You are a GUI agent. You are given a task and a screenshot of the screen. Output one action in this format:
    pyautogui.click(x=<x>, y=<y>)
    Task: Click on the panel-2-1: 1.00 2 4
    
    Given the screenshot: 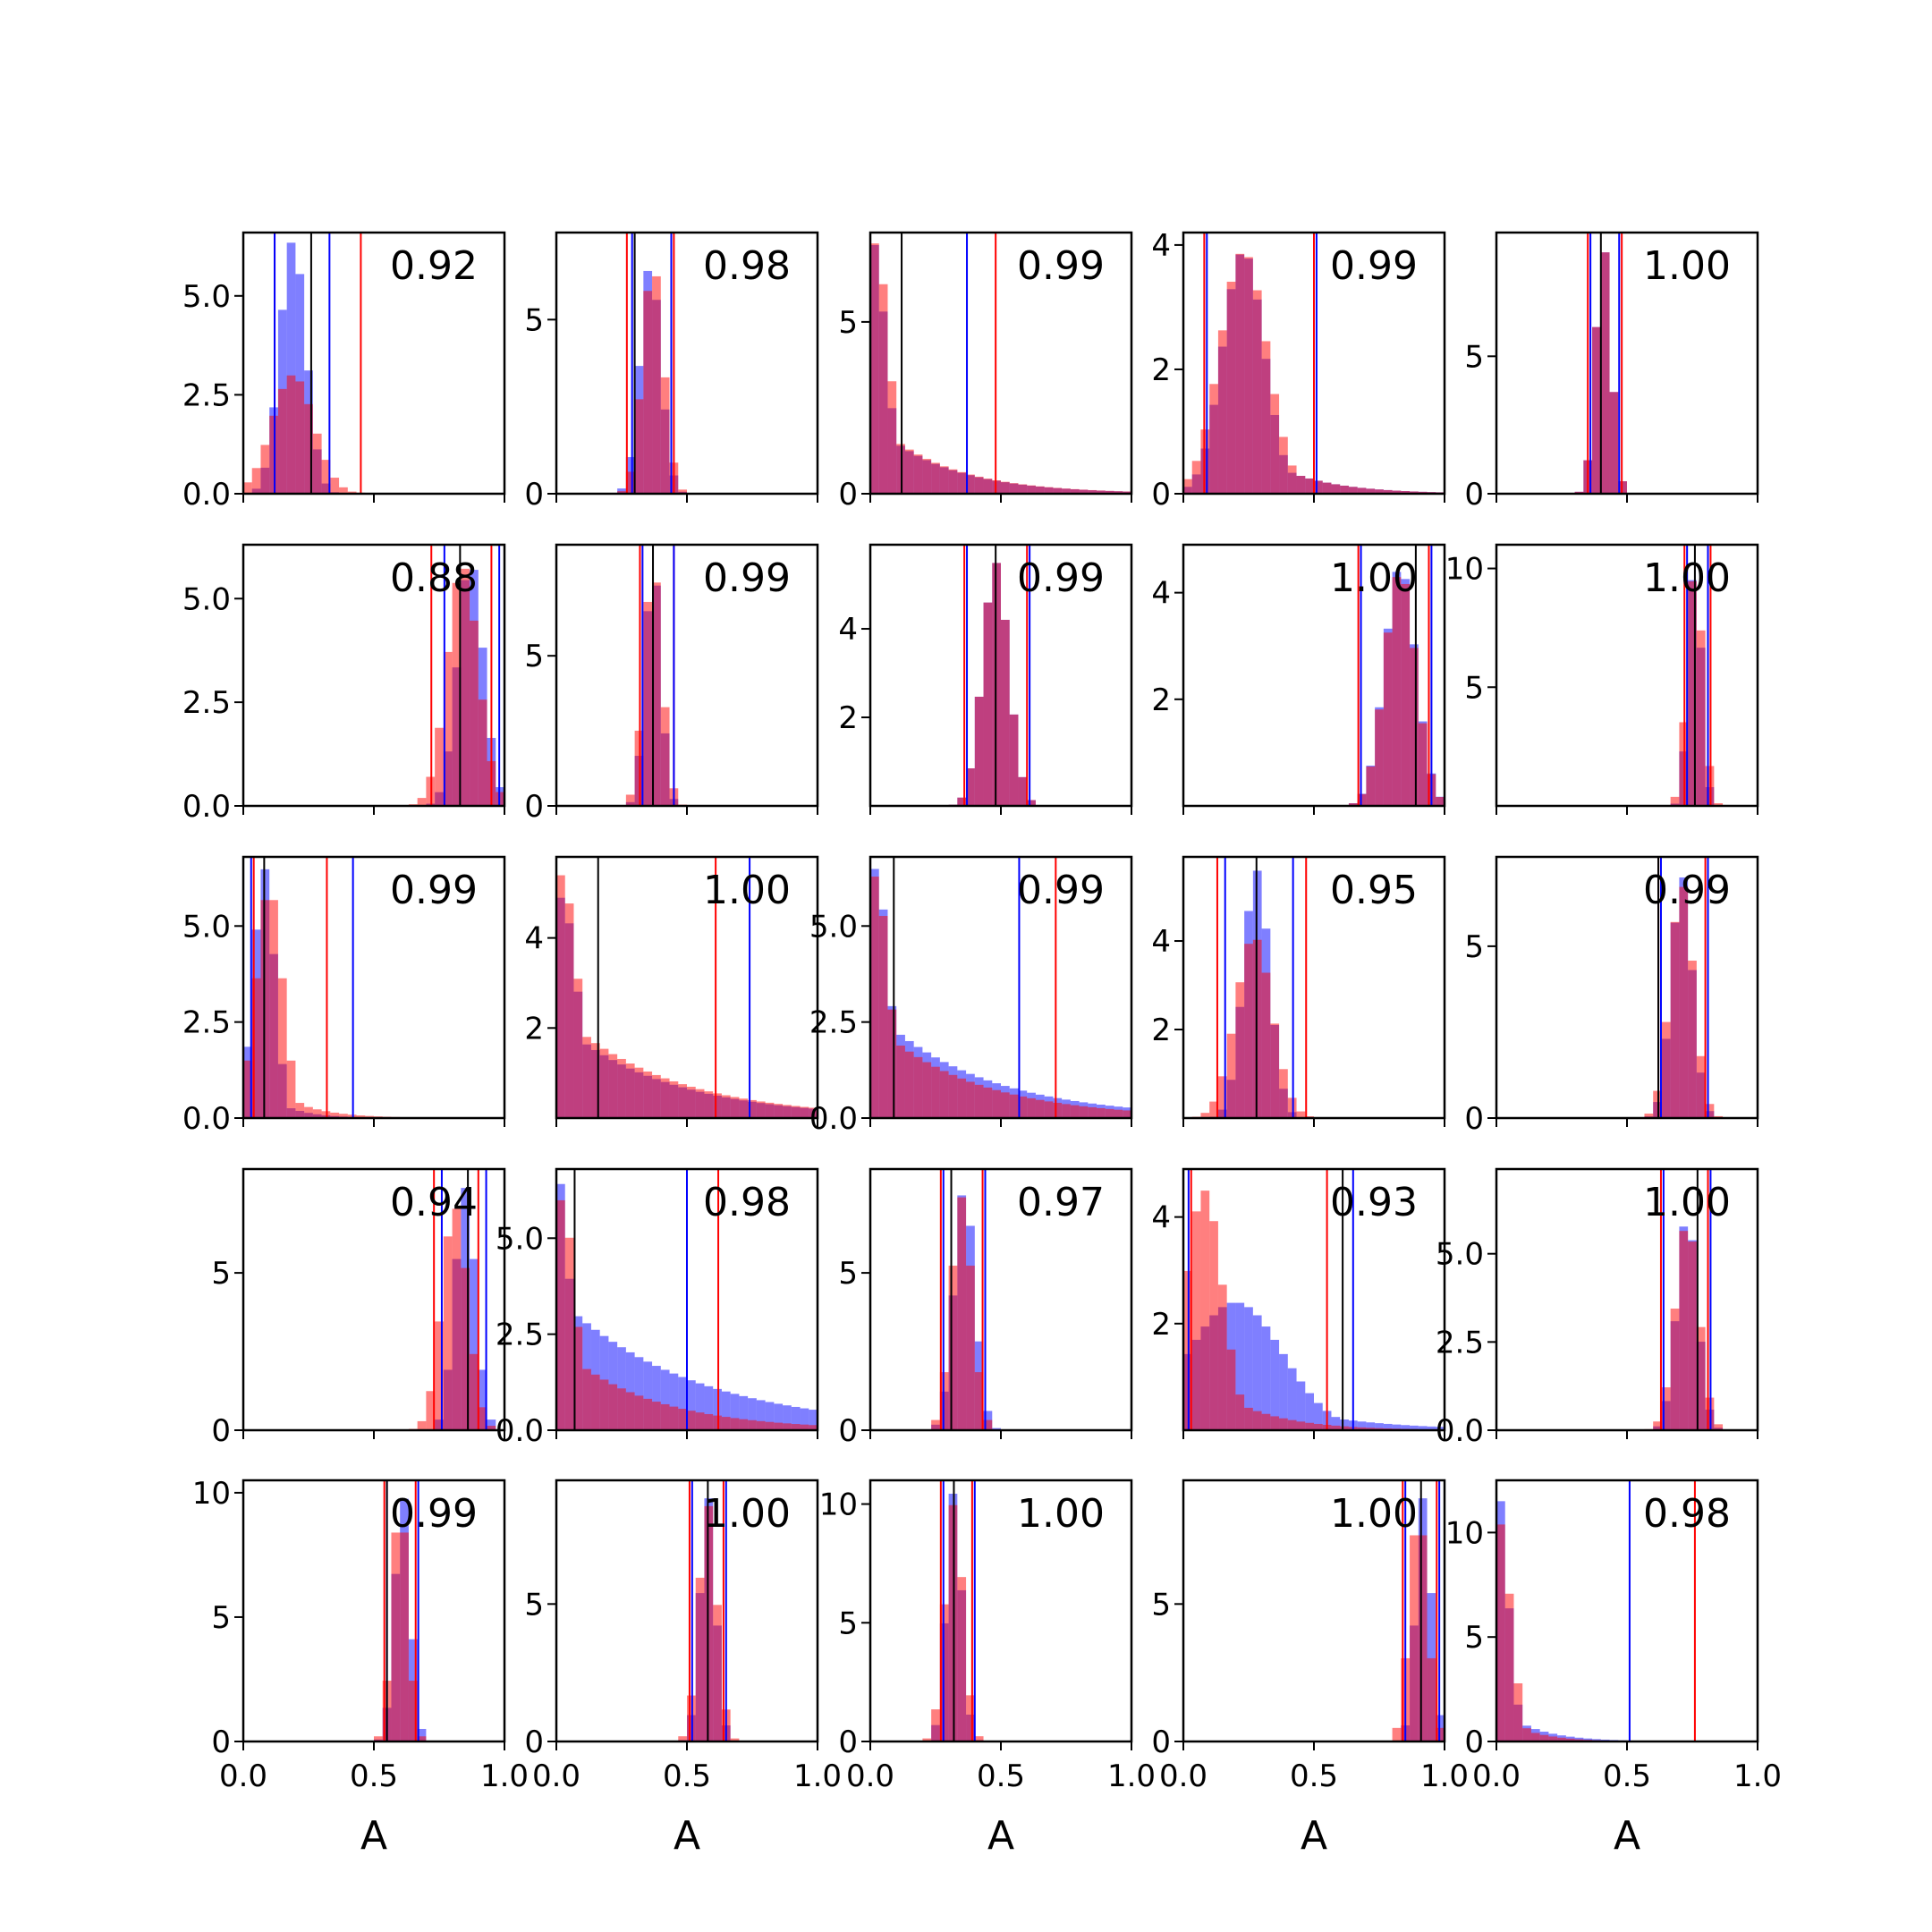 What is the action you would take?
    pyautogui.click(x=671, y=991)
    